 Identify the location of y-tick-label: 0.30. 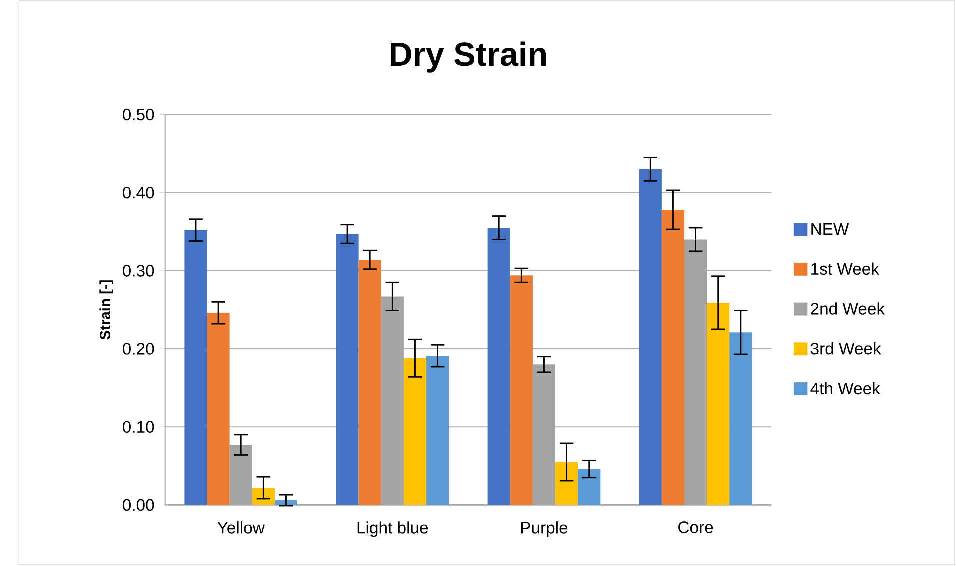
(138, 271).